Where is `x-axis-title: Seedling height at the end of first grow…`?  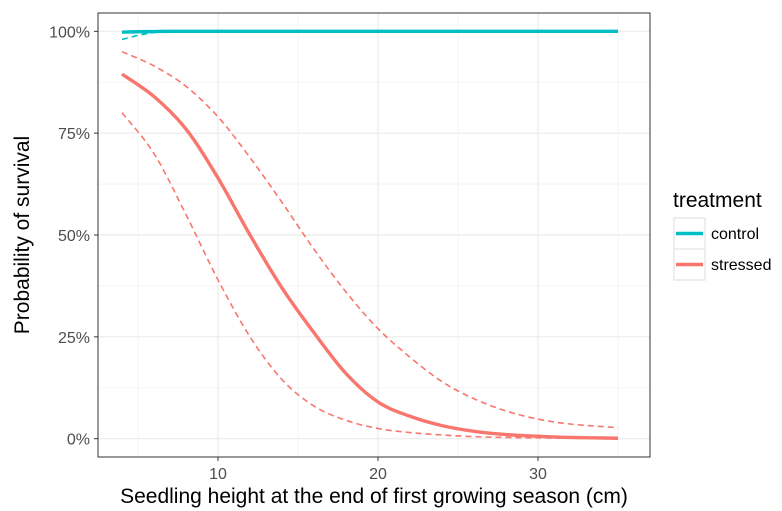
x-axis-title: Seedling height at the end of first grow… is located at coordinates (374, 496).